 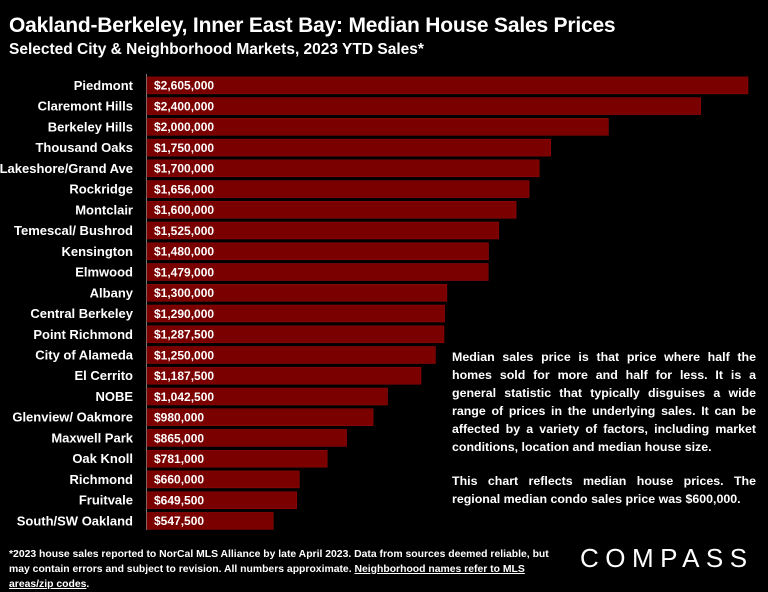 I want to click on category-label-14: El Cerrito, so click(x=103, y=375).